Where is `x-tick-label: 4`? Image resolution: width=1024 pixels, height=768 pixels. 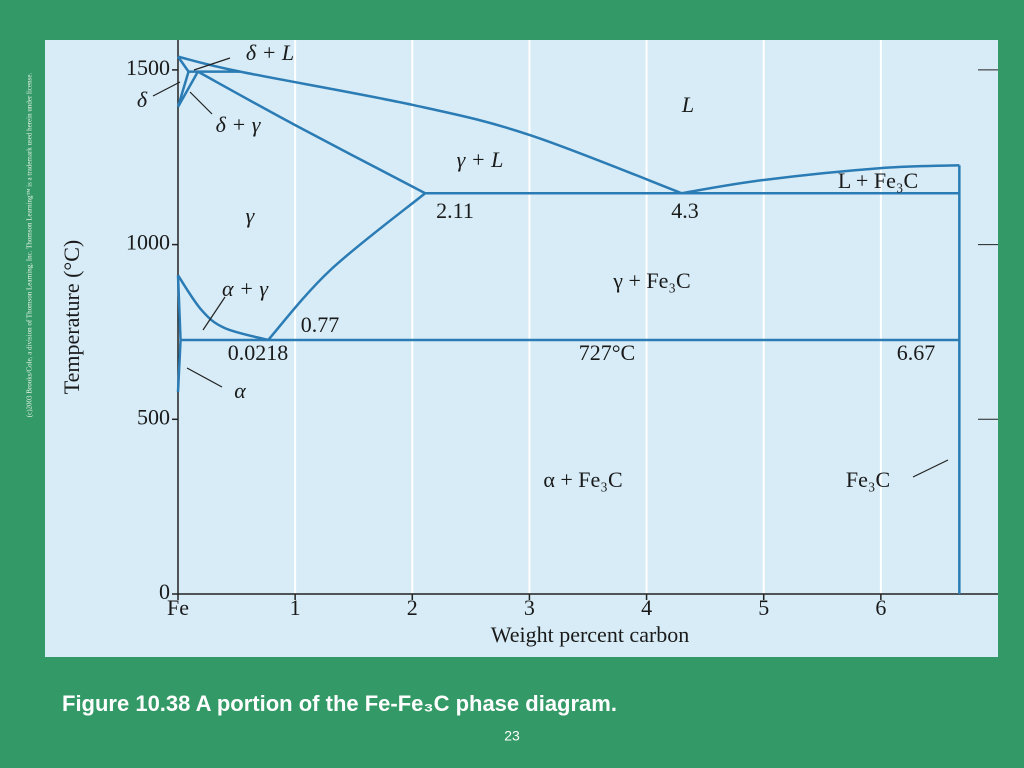
x-tick-label: 4 is located at coordinates (646, 607).